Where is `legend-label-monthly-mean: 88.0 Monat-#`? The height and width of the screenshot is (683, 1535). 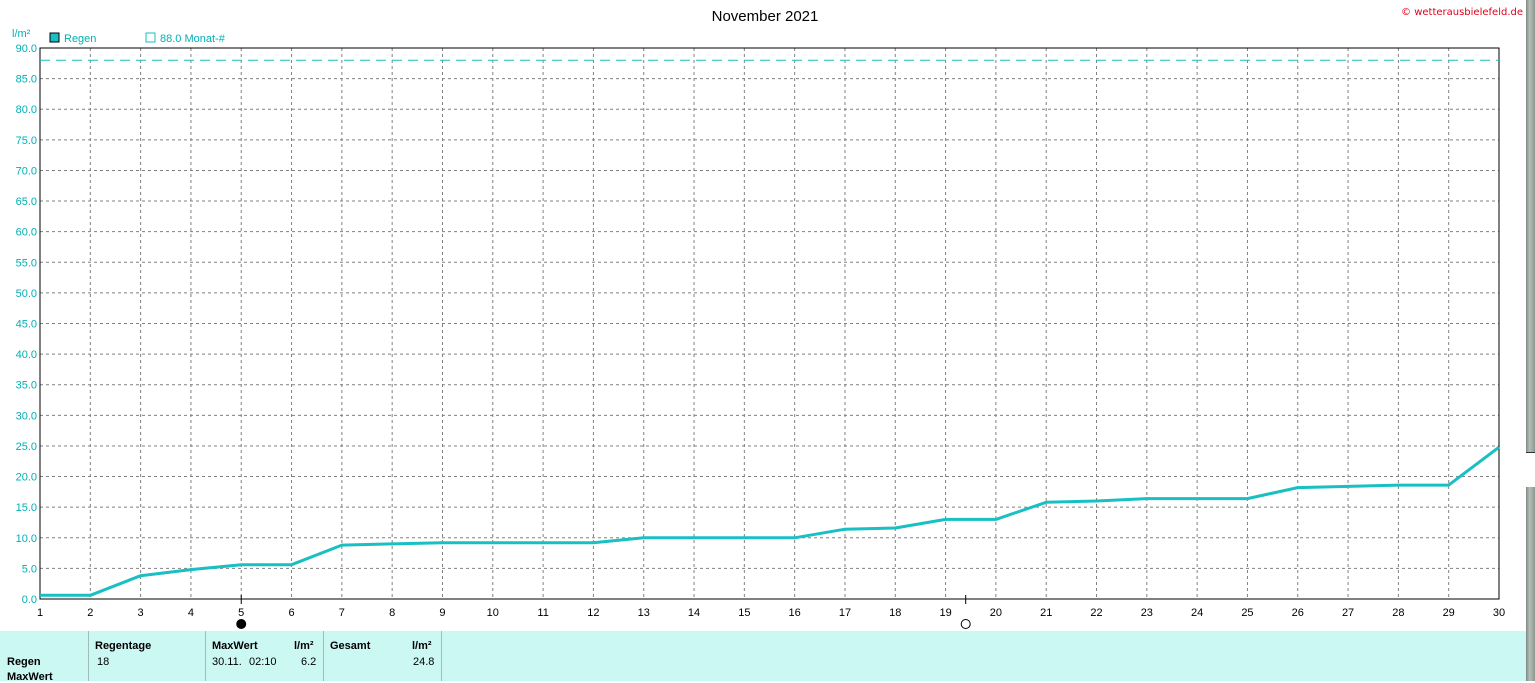 legend-label-monthly-mean: 88.0 Monat-# is located at coordinates (193, 39).